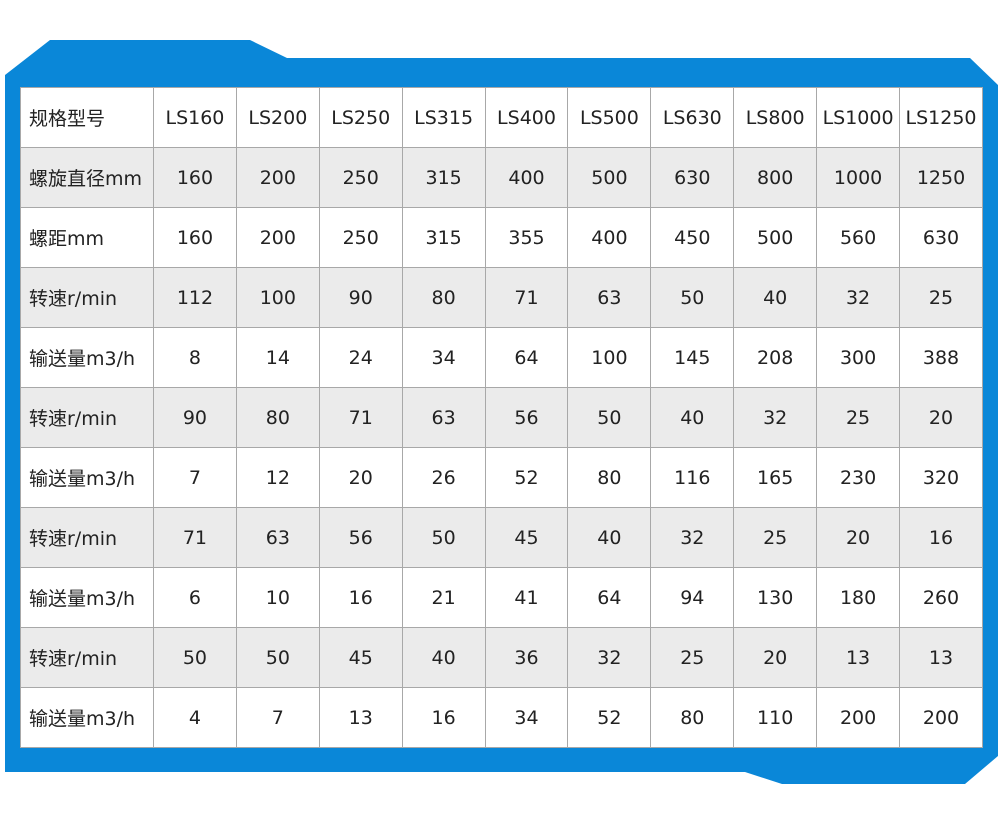  Describe the element at coordinates (360, 537) in the screenshot. I see `value-cell: 56` at that location.